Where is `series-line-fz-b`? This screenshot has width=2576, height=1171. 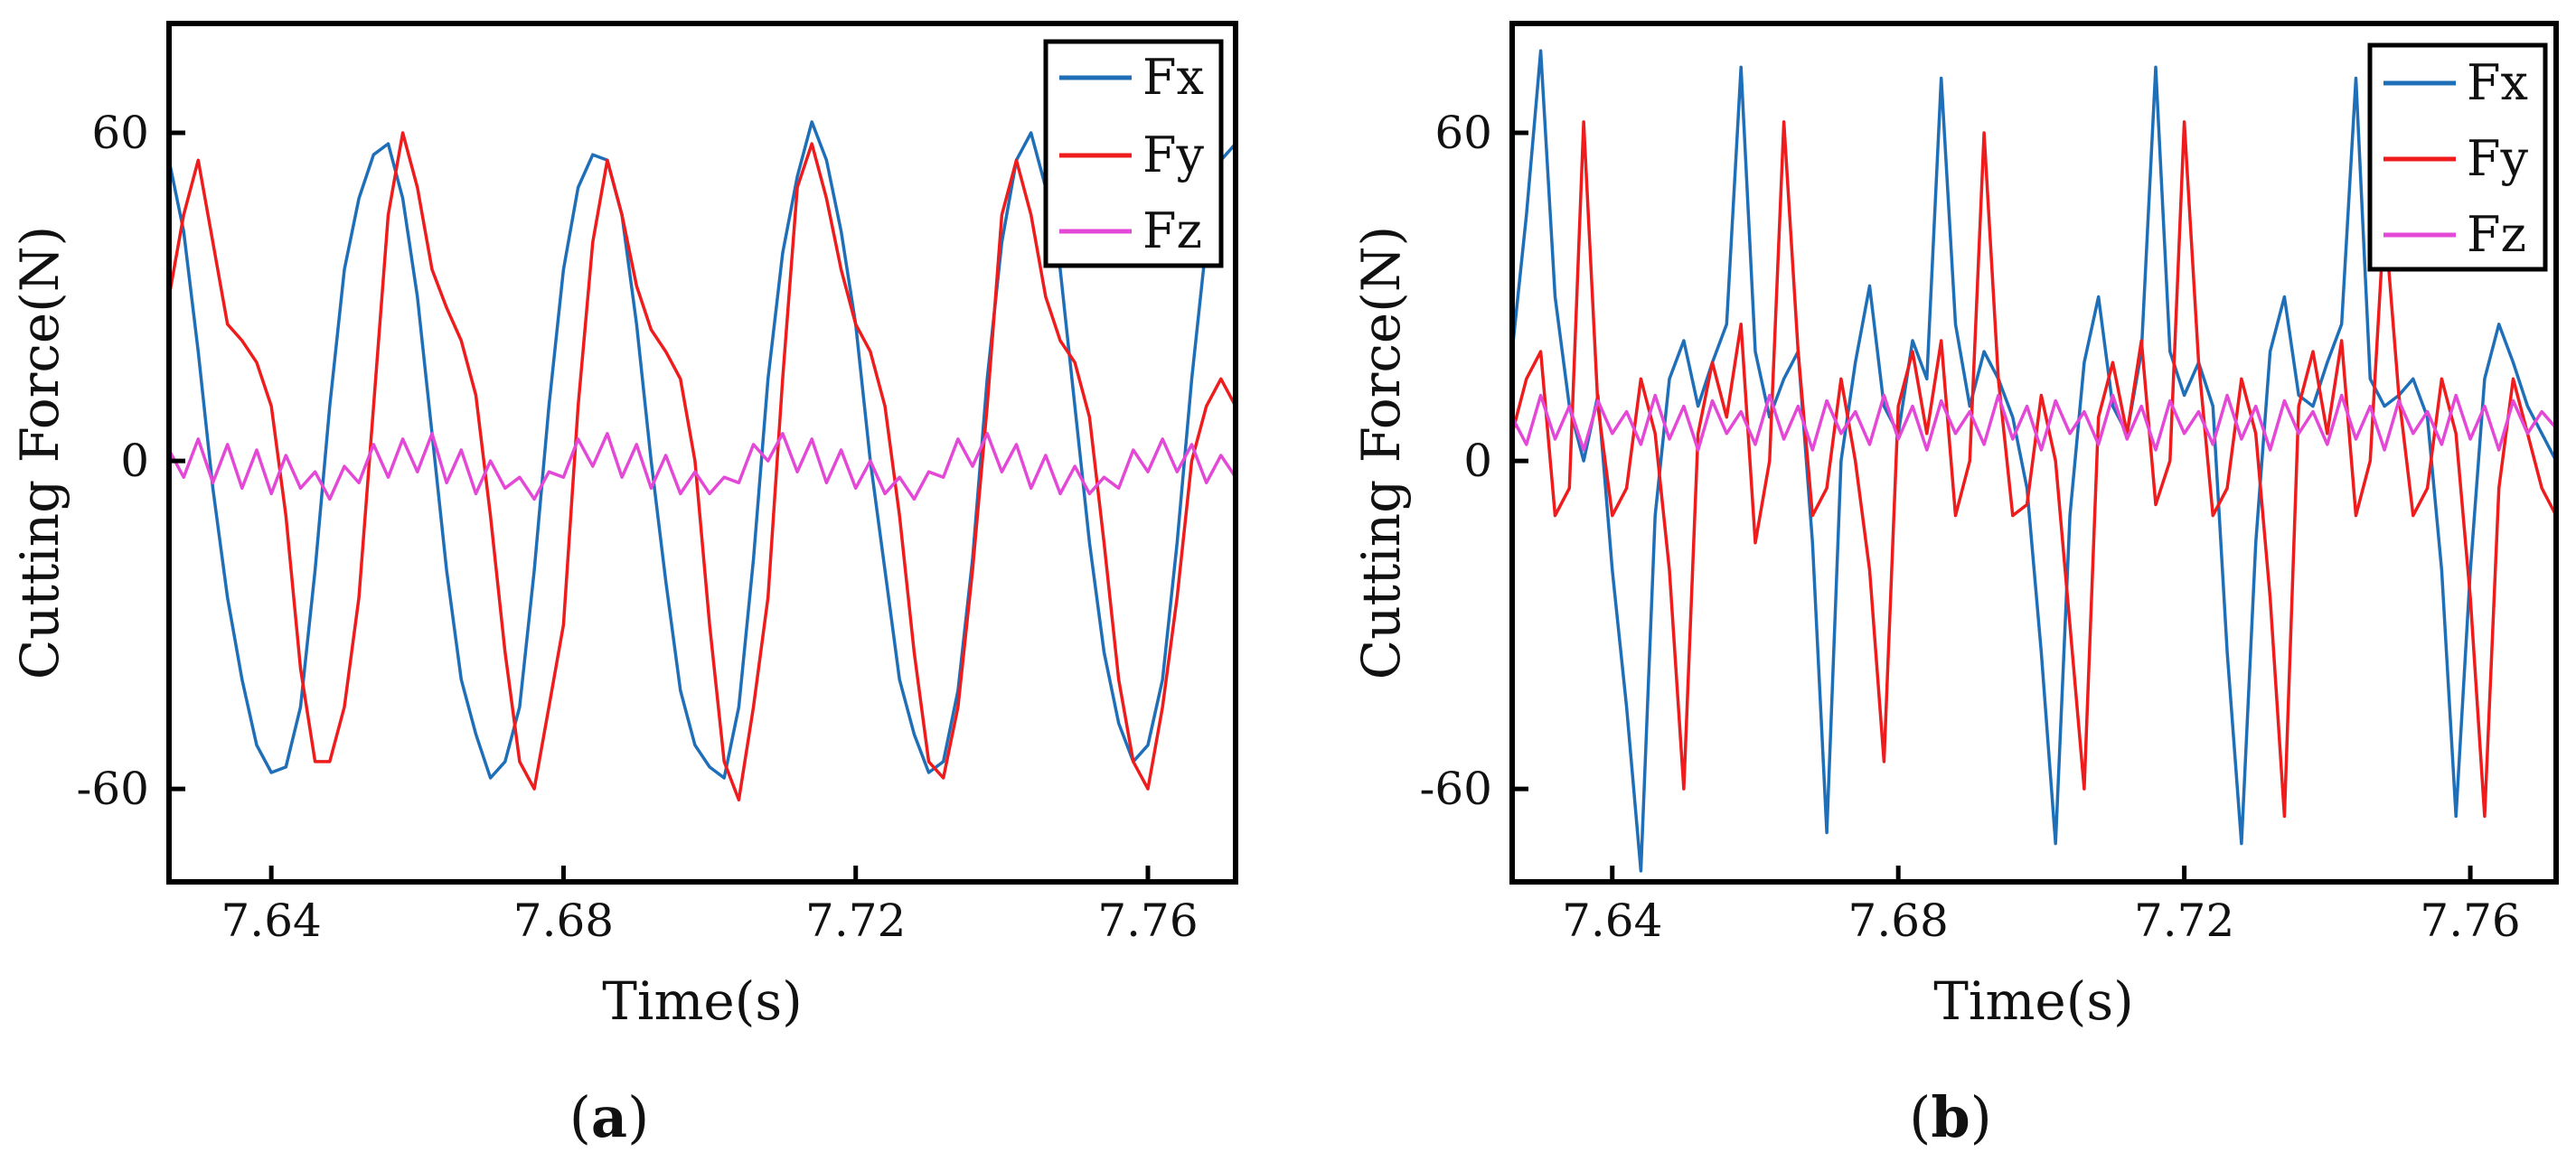 series-line-fz-b is located at coordinates (2034, 422).